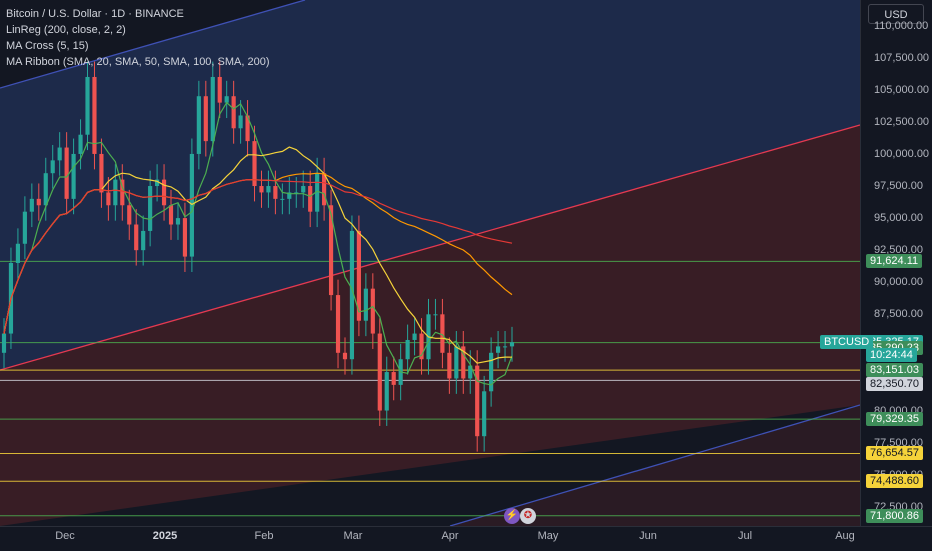  Describe the element at coordinates (902, 57) in the screenshot. I see `price-tick-label: 107,500.00` at that location.